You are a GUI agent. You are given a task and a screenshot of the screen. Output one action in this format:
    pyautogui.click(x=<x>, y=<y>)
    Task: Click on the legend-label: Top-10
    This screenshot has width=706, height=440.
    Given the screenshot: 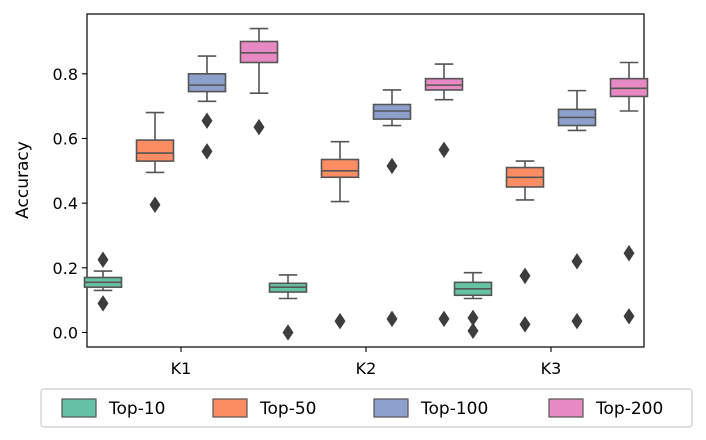 What is the action you would take?
    pyautogui.click(x=136, y=409)
    